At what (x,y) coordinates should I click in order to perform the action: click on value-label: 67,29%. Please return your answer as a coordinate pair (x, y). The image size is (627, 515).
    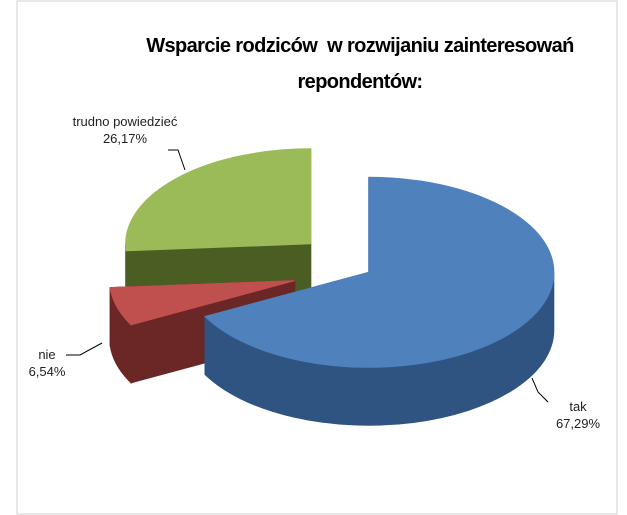
    Looking at the image, I should click on (578, 423).